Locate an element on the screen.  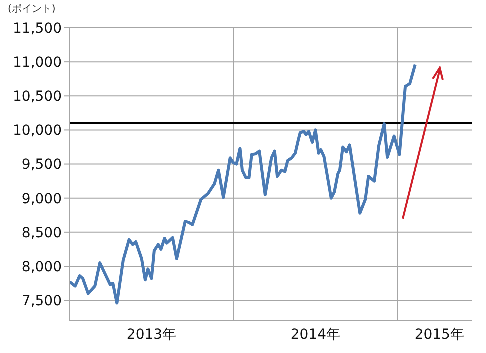
y-tick-label: 9,000 is located at coordinates (42, 199).